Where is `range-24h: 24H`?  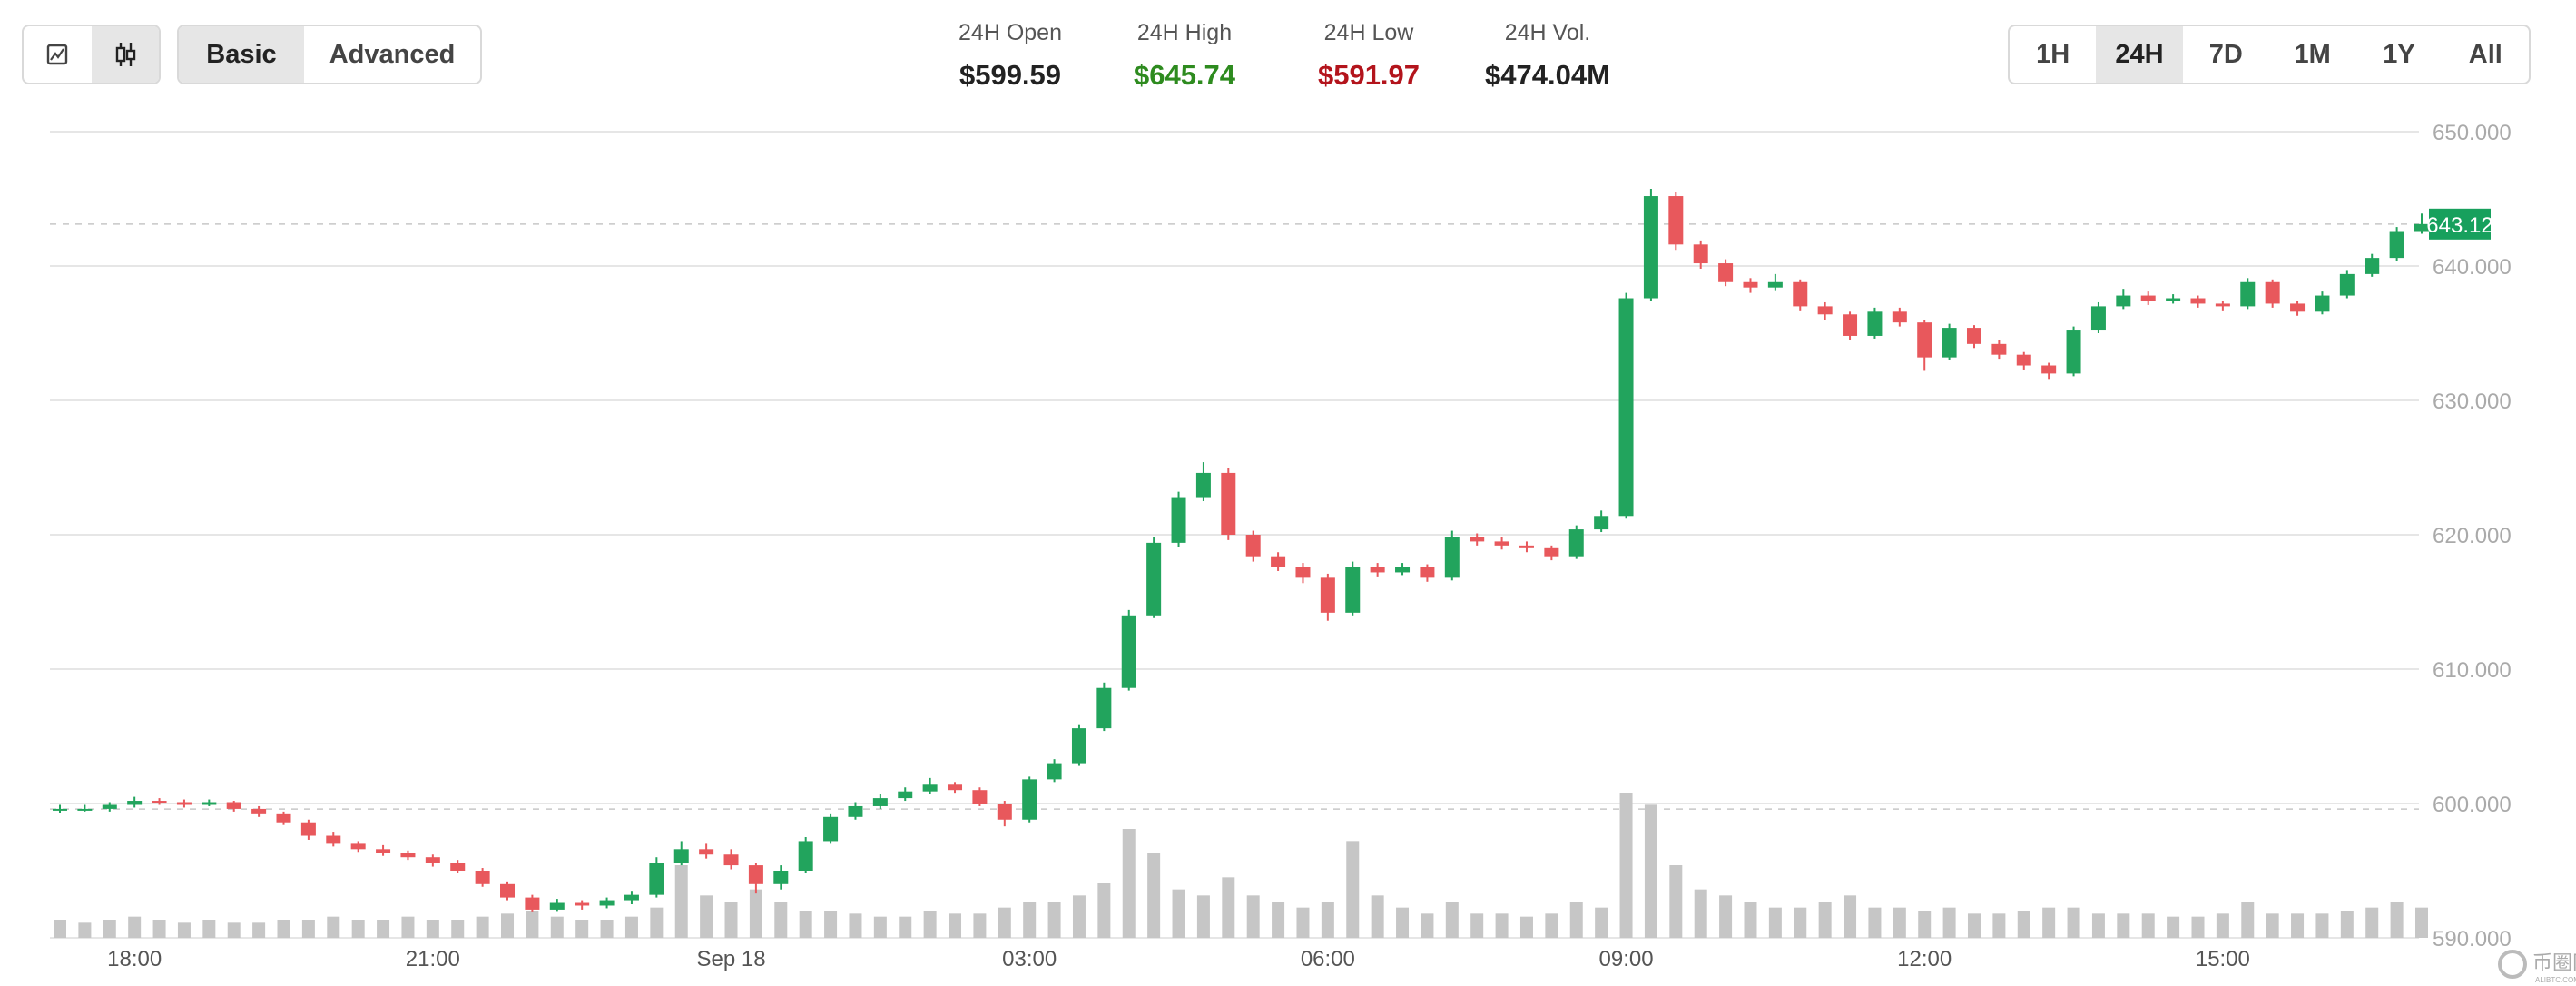 range-24h: 24H is located at coordinates (2139, 54).